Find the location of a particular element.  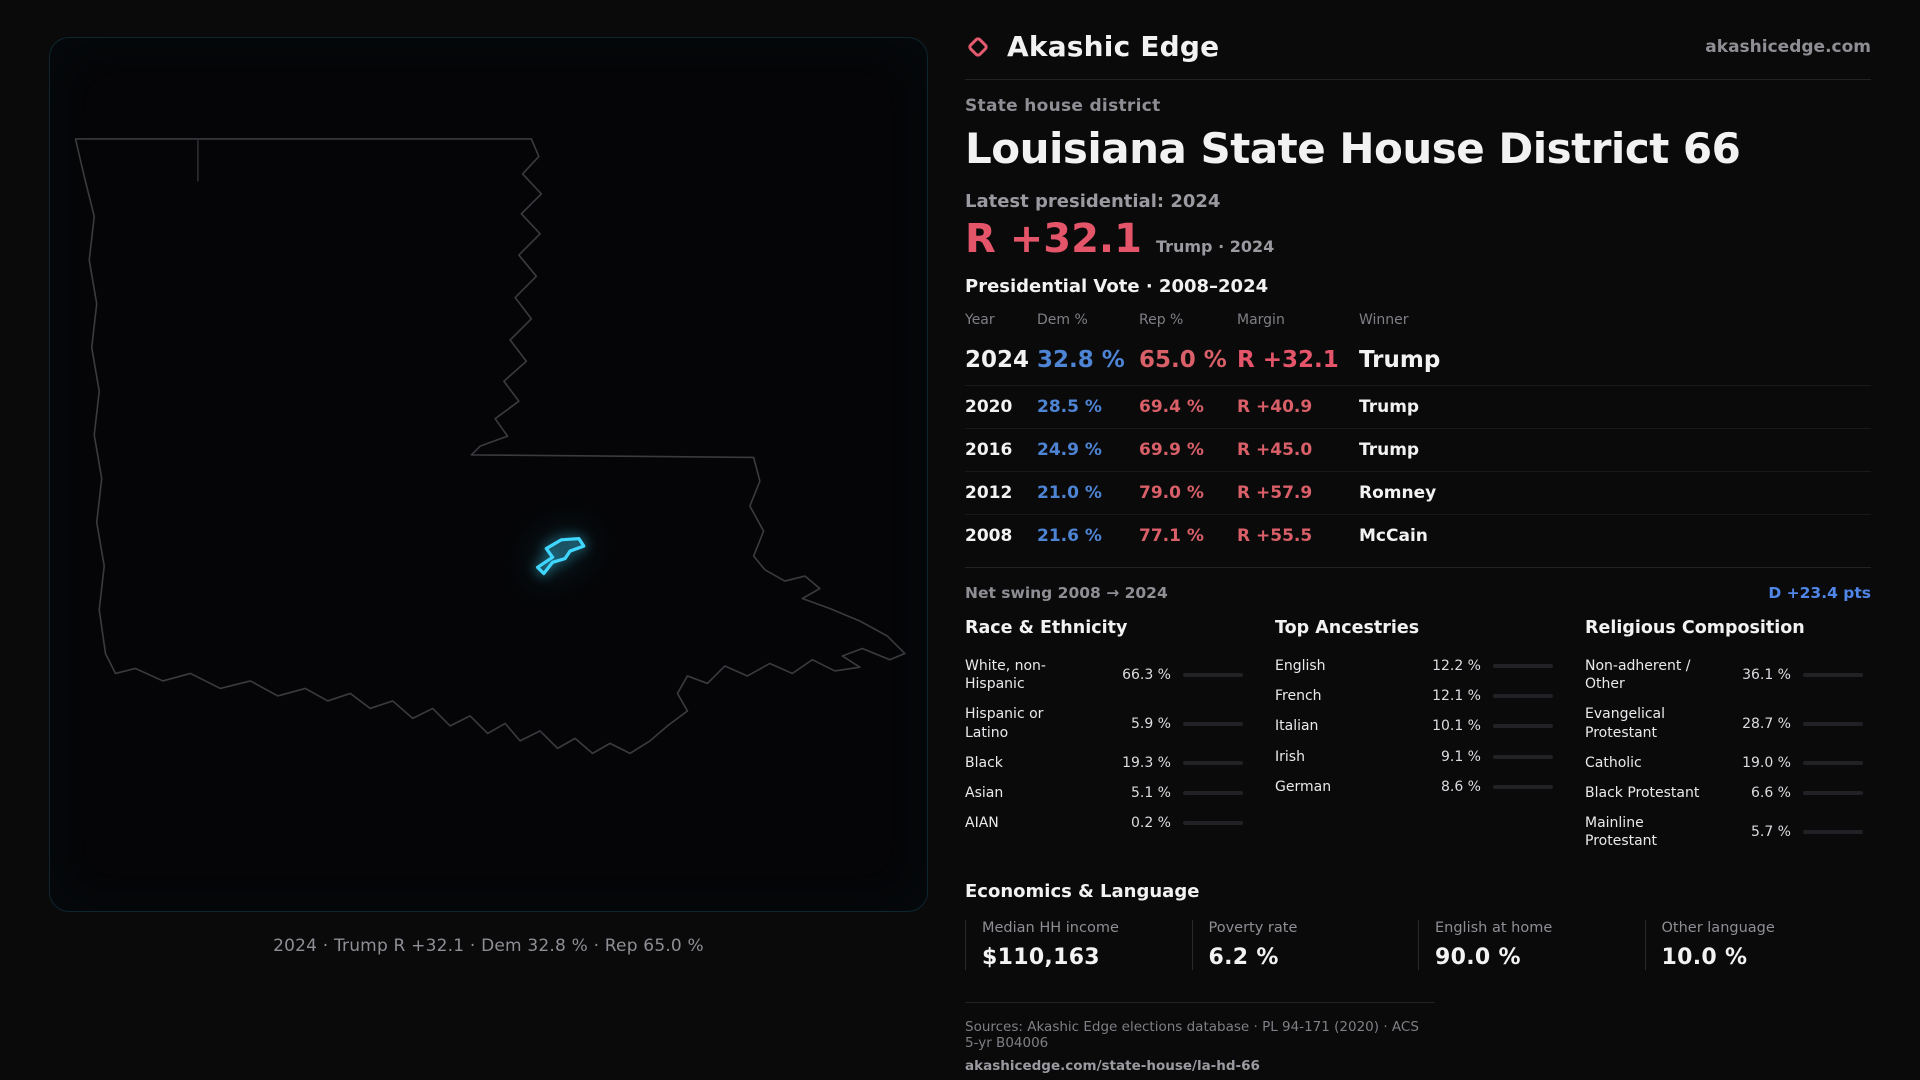

stat-value: $110,163 is located at coordinates (1041, 957).